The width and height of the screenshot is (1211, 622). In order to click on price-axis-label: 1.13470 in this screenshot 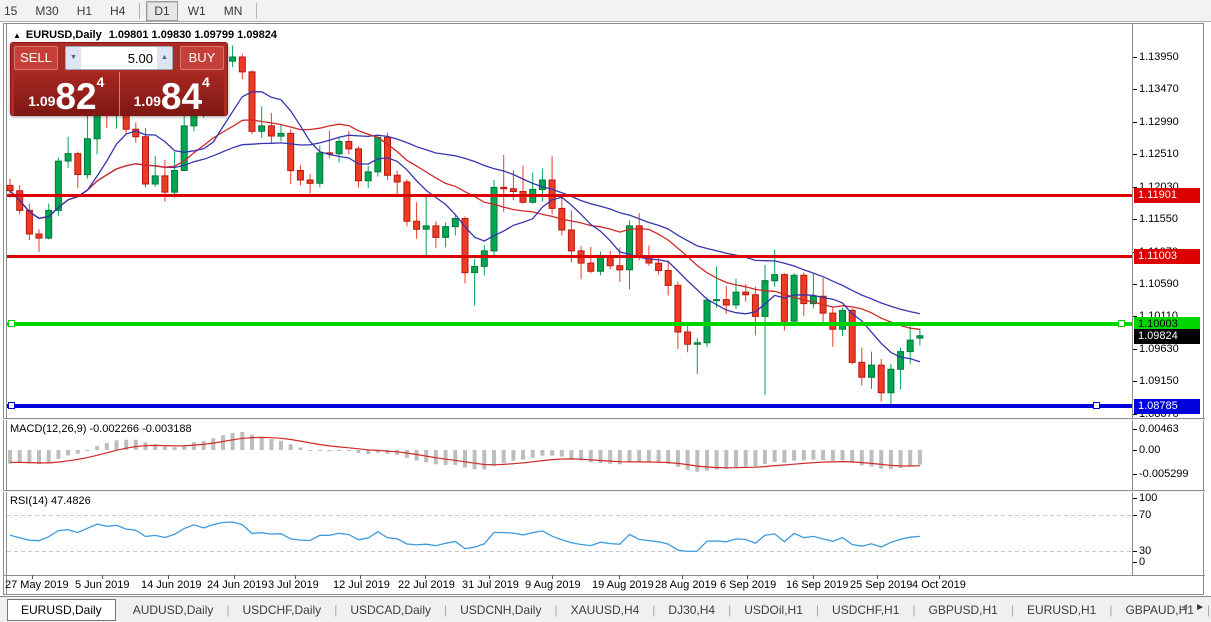, I will do `click(1159, 89)`.